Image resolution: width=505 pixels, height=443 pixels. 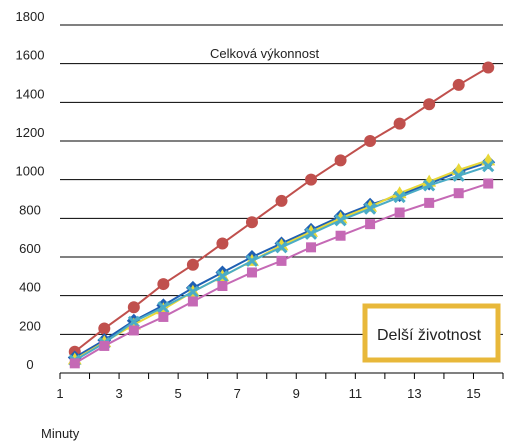 I want to click on y-tick-label: 0, so click(x=29, y=364).